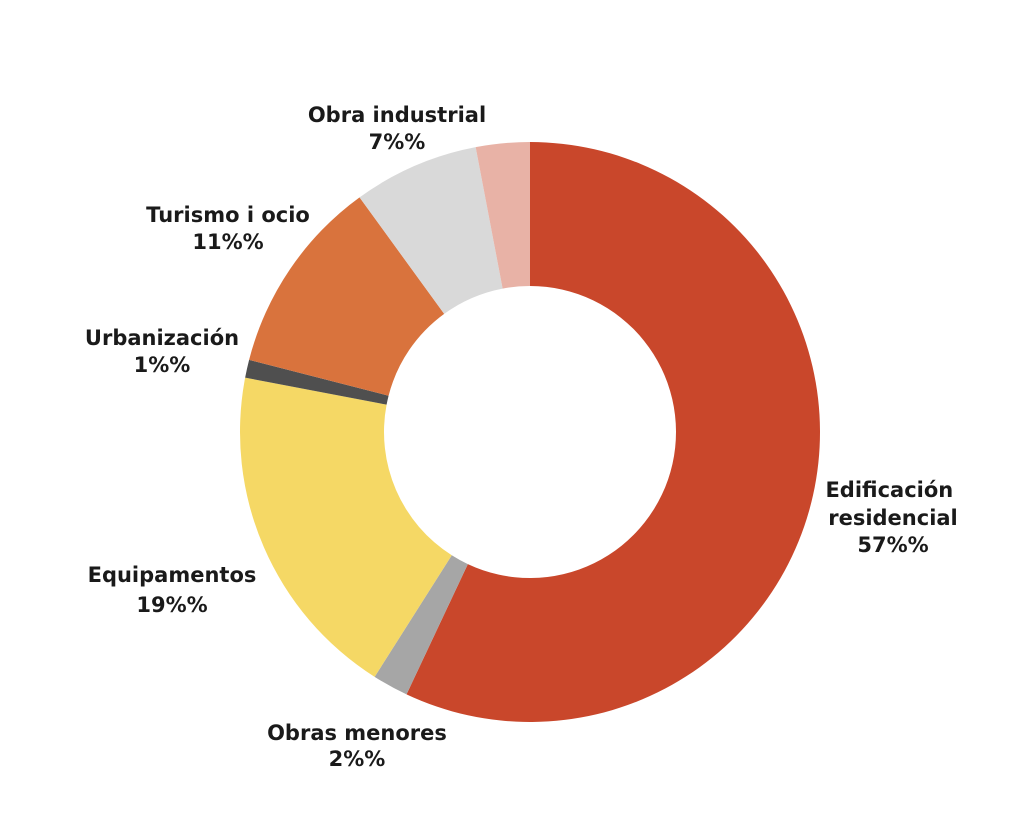  I want to click on slice-turismo-i-ocio, so click(347, 296).